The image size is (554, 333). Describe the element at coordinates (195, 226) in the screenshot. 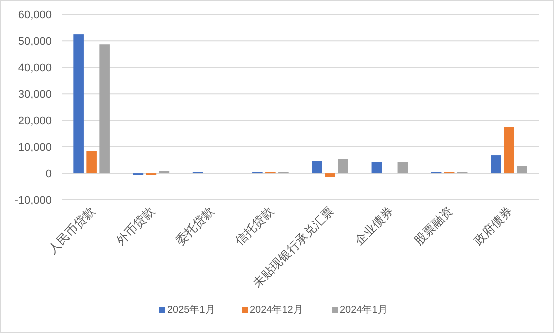

I see `x-tick-label: 委托贷款` at that location.